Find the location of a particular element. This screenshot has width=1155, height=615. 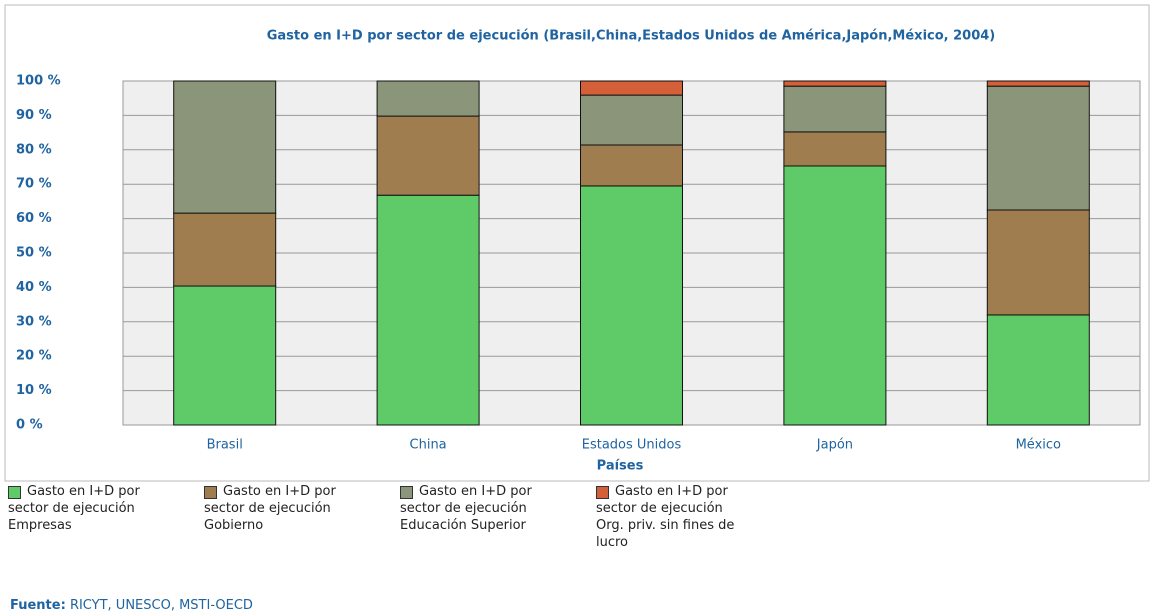

x-axis-label: Países is located at coordinates (620, 466).